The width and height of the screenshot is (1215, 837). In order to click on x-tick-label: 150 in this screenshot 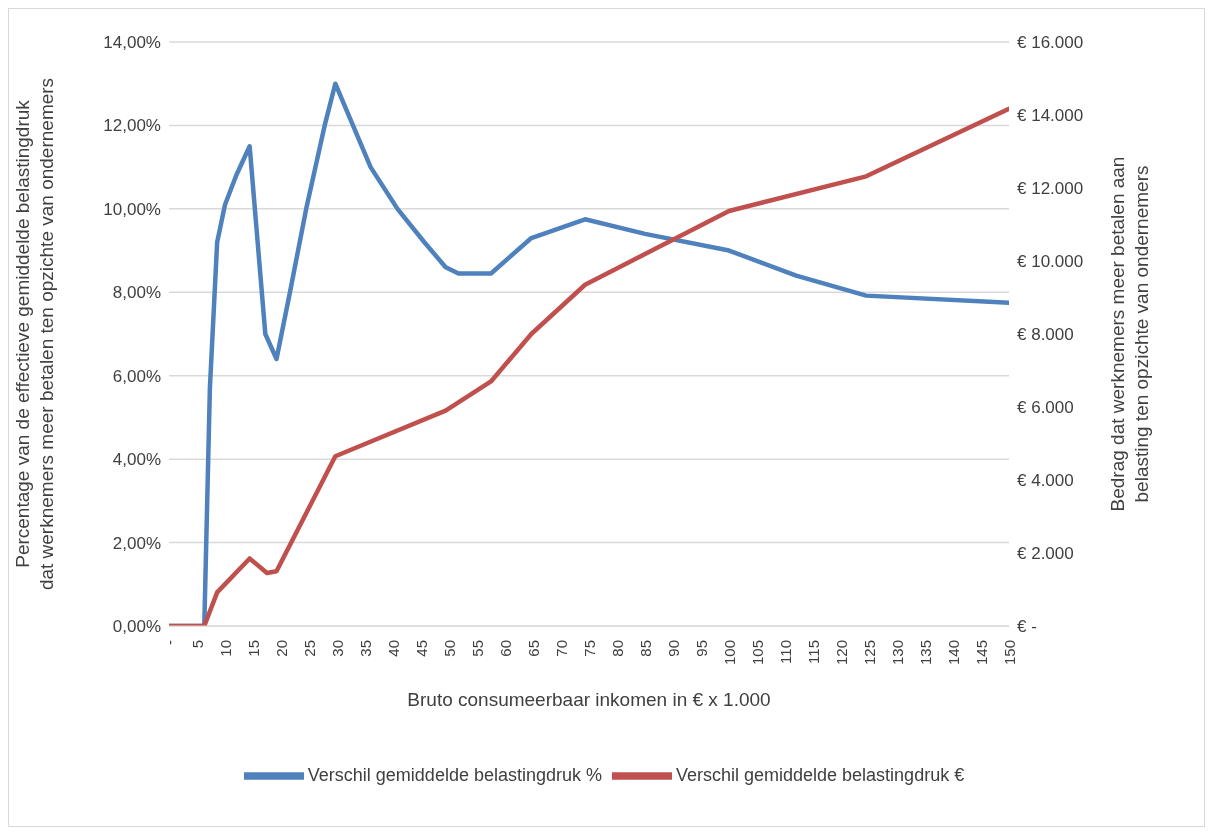, I will do `click(1009, 653)`.